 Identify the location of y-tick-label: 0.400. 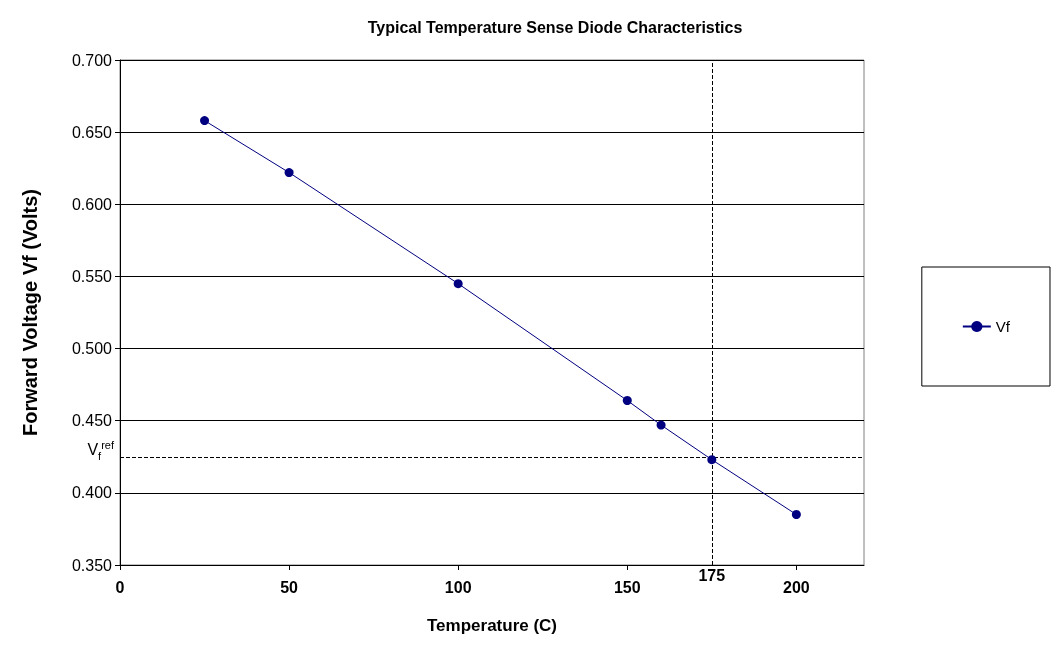
(92, 493).